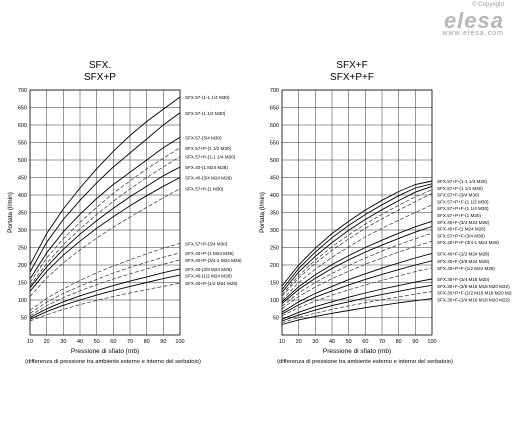  What do you see at coordinates (473, 299) in the screenshot?
I see `series-label-17: SFX.30+F-(1/4 M16 M18 M20 M22)` at bounding box center [473, 299].